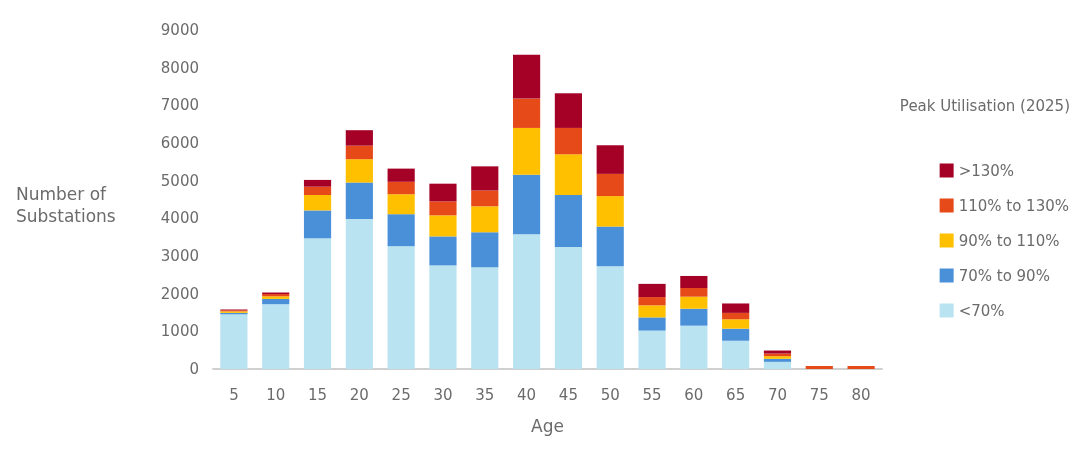 This screenshot has width=1088, height=452. What do you see at coordinates (179, 67) in the screenshot?
I see `y-tick-label: 8000` at bounding box center [179, 67].